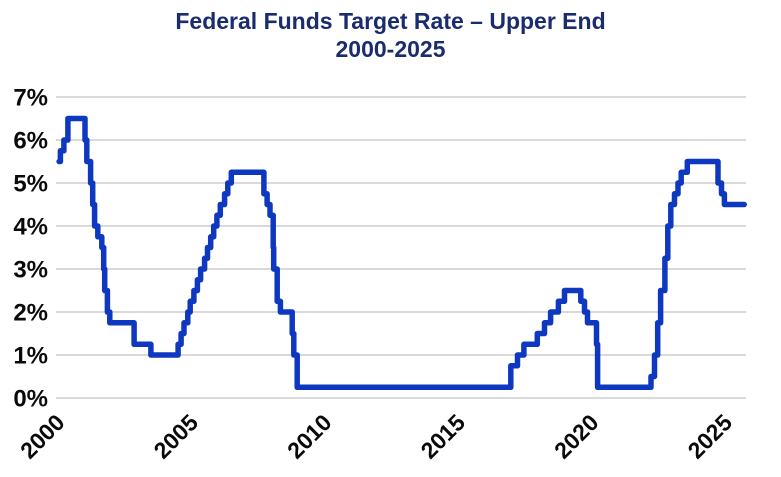  I want to click on x-tick-label: 2005, so click(175, 436).